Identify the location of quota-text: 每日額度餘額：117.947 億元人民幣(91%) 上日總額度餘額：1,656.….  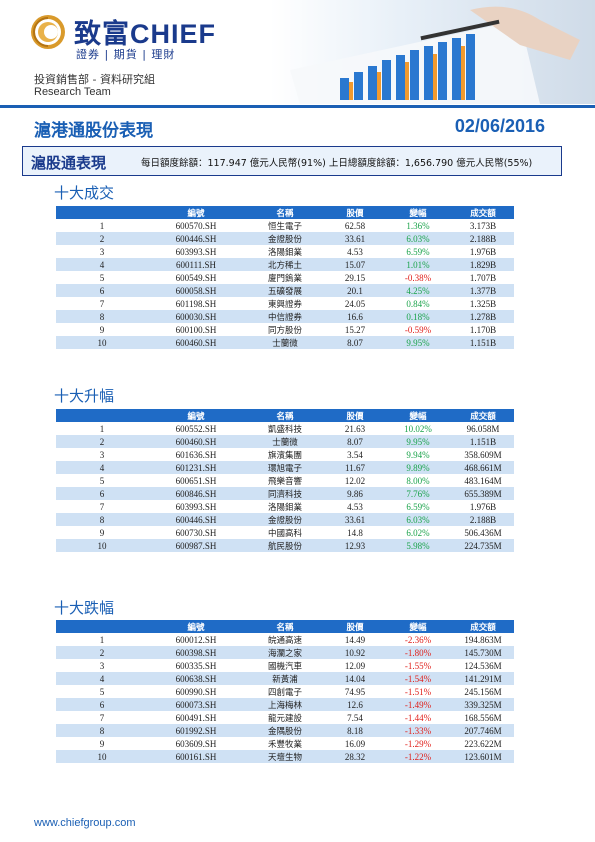
(337, 163).